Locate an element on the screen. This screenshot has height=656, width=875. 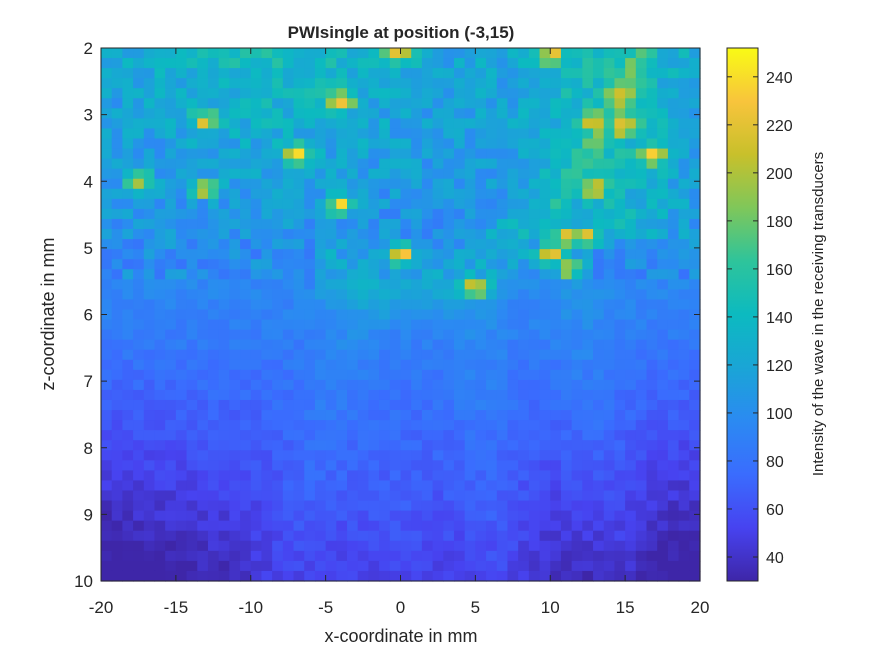
x-tick-label: -5 is located at coordinates (325, 607).